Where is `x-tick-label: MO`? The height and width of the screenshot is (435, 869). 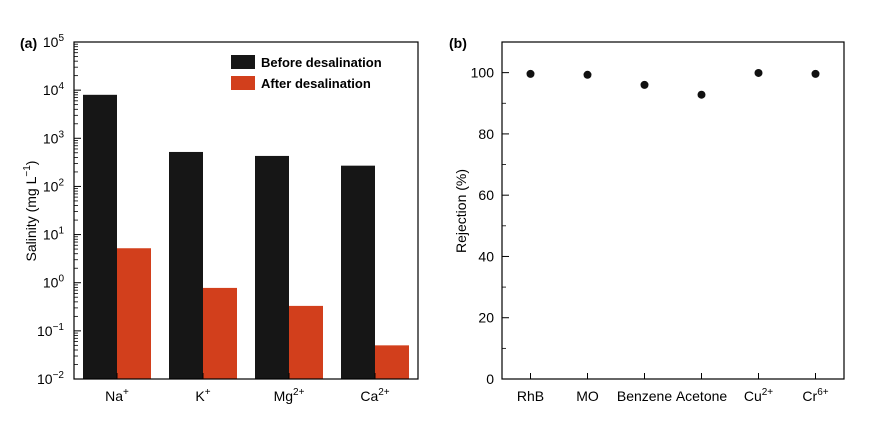
x-tick-label: MO is located at coordinates (587, 396).